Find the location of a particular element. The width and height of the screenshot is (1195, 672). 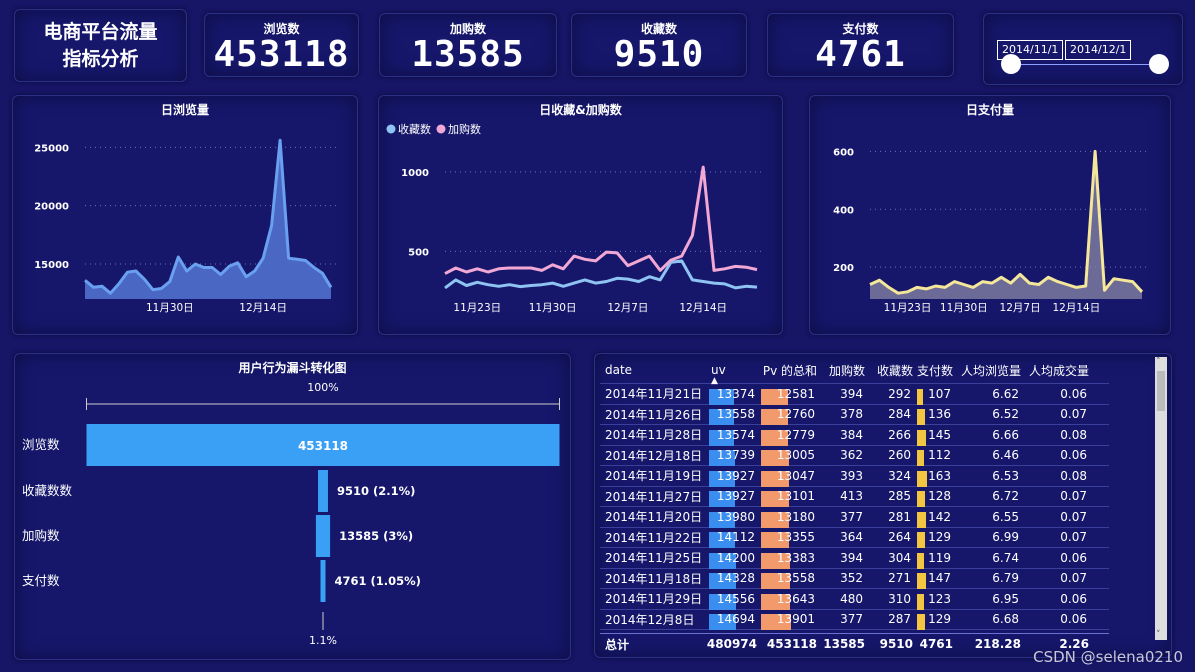

kpi-label: 支付数 is located at coordinates (860, 29).